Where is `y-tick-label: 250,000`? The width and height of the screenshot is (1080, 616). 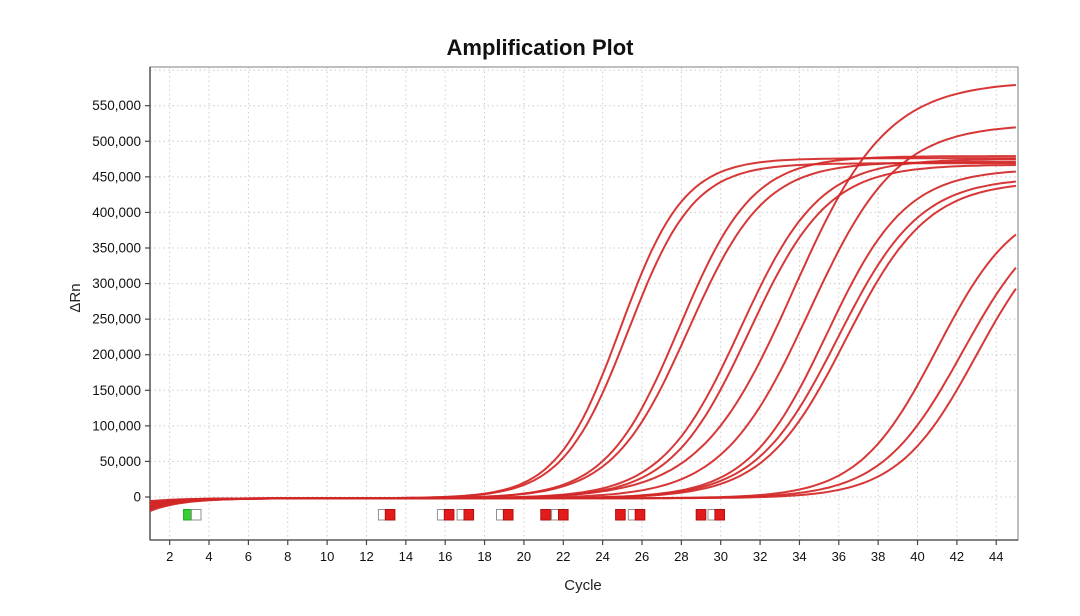
y-tick-label: 250,000 is located at coordinates (116, 319).